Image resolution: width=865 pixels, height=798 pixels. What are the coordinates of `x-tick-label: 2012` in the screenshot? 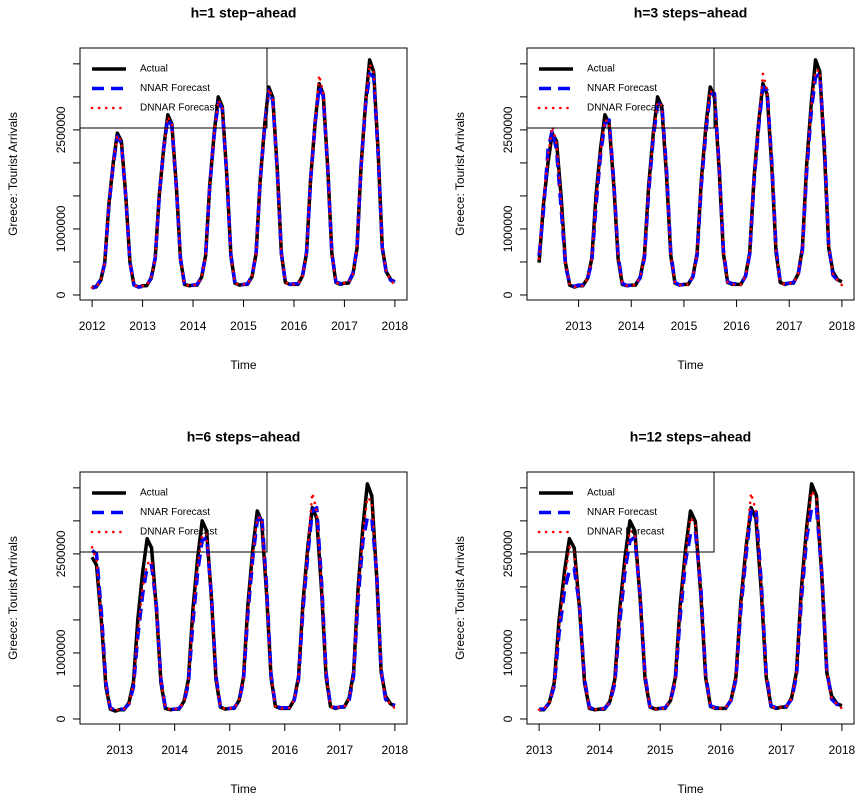 It's located at (92, 326).